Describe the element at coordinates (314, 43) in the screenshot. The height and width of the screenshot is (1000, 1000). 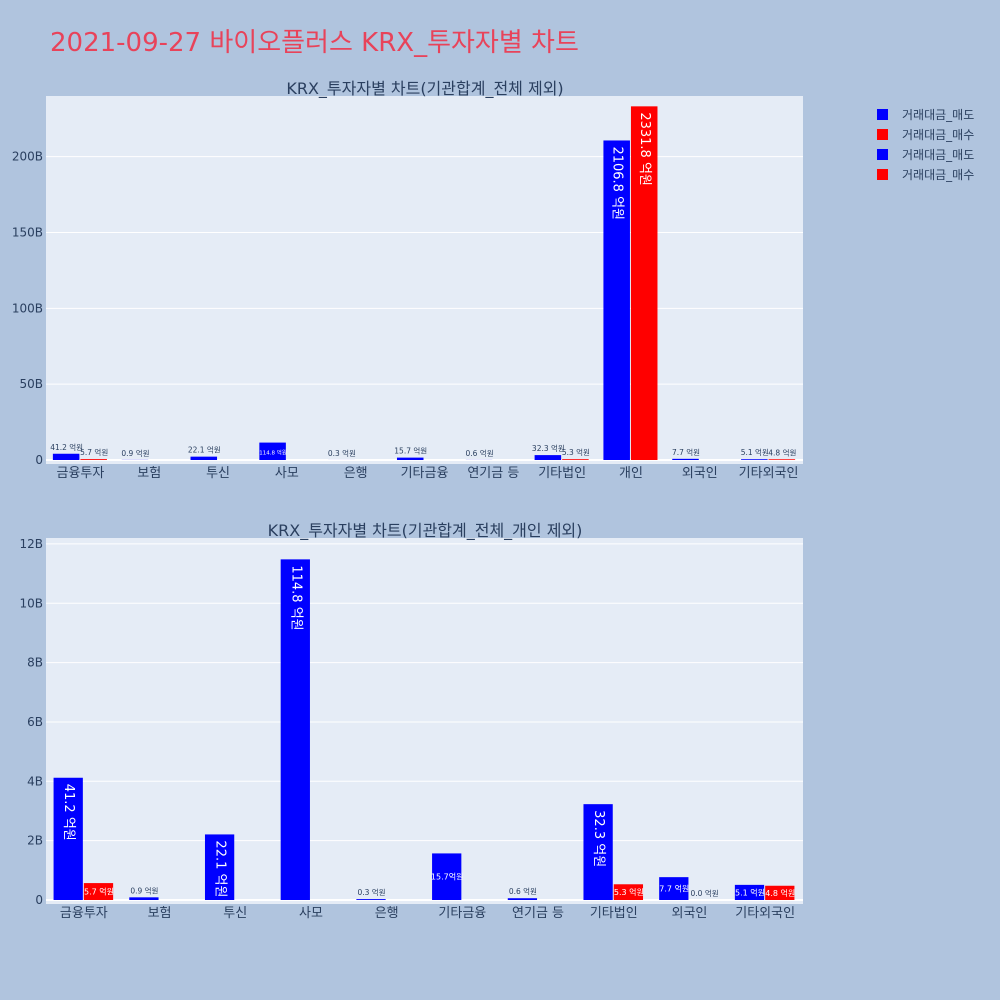
I see `page-title: 2021-09-27 바이오플러스 KRX_투자자별 차트` at that location.